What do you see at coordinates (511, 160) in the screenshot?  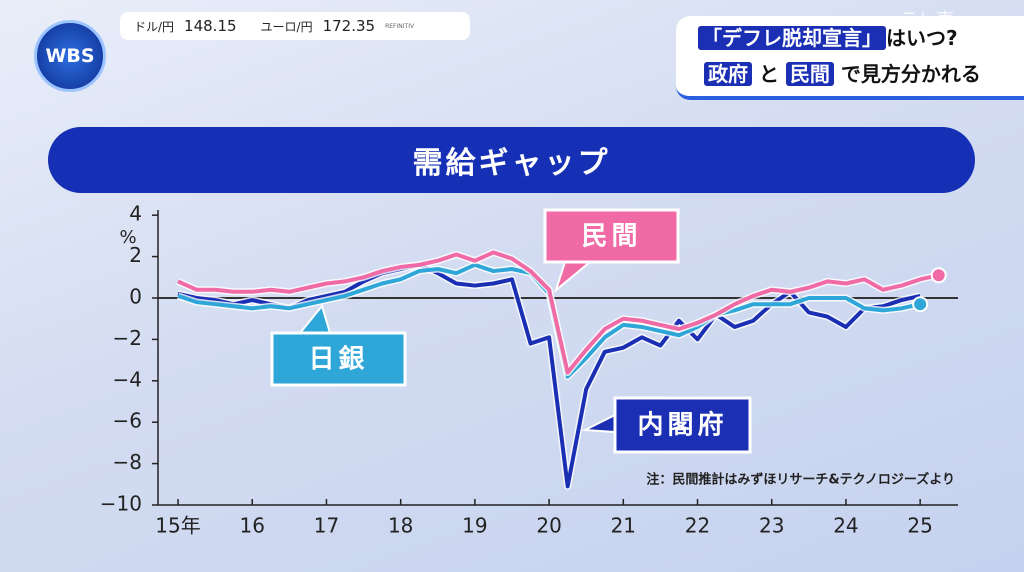 I see `chart-title: 需給ギャップ` at bounding box center [511, 160].